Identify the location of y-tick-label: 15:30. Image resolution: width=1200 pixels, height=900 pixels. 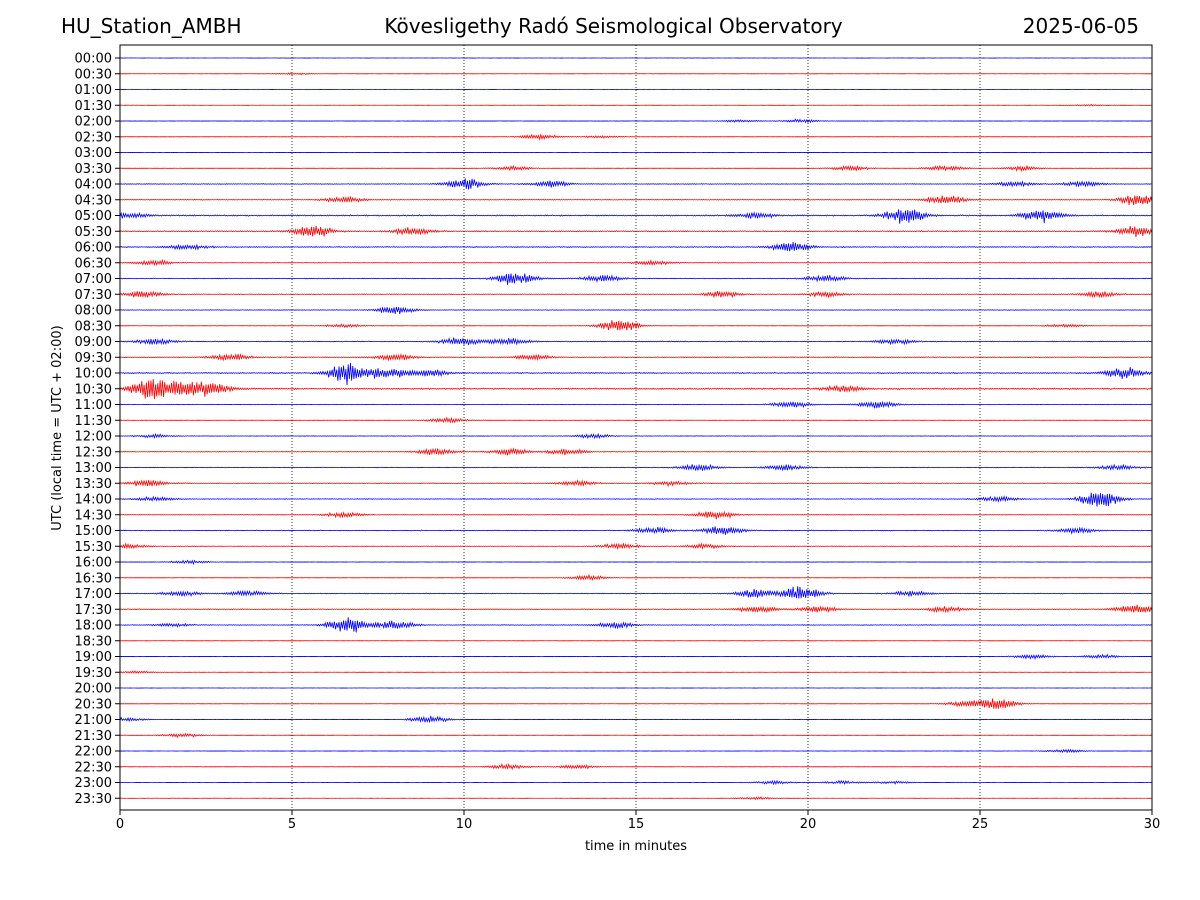
(93, 547).